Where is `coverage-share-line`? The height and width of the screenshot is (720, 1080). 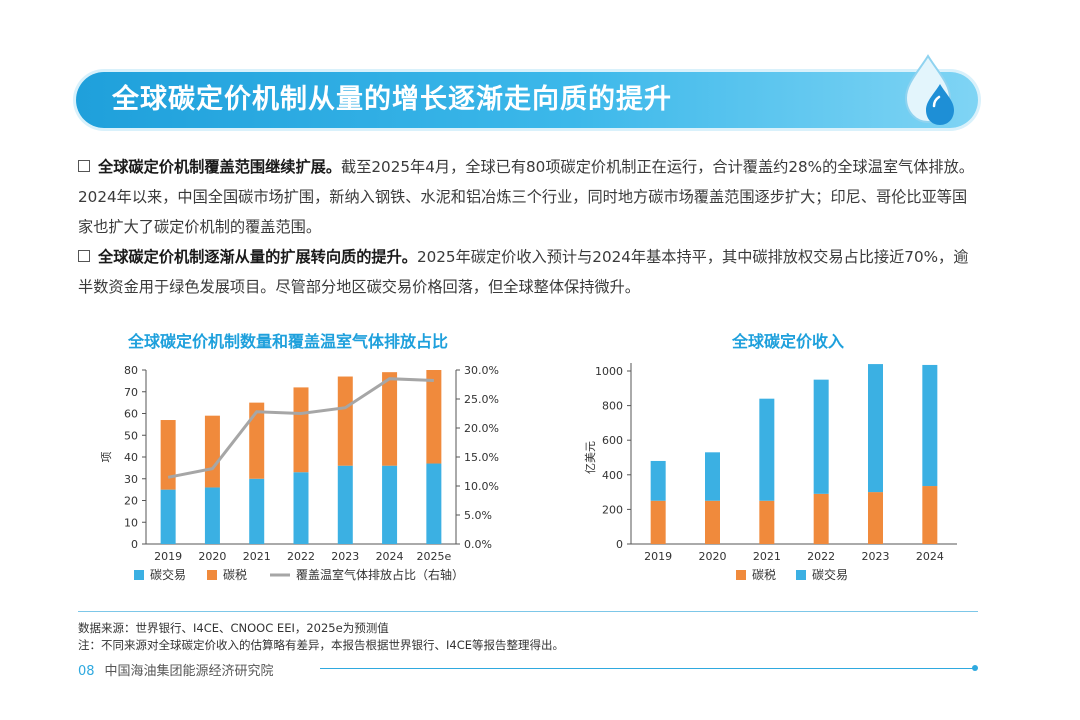 coverage-share-line is located at coordinates (300, 428).